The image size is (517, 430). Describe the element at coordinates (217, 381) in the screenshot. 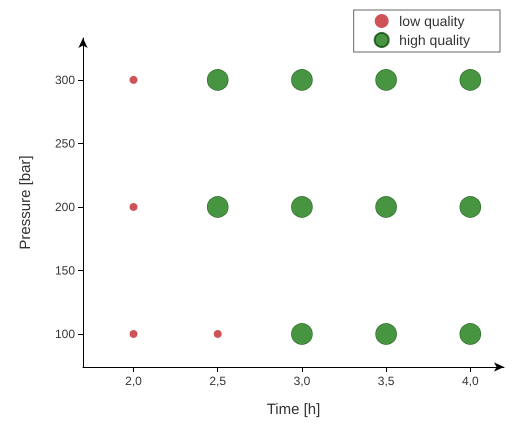

I see `x-tick-label: 2,5` at that location.